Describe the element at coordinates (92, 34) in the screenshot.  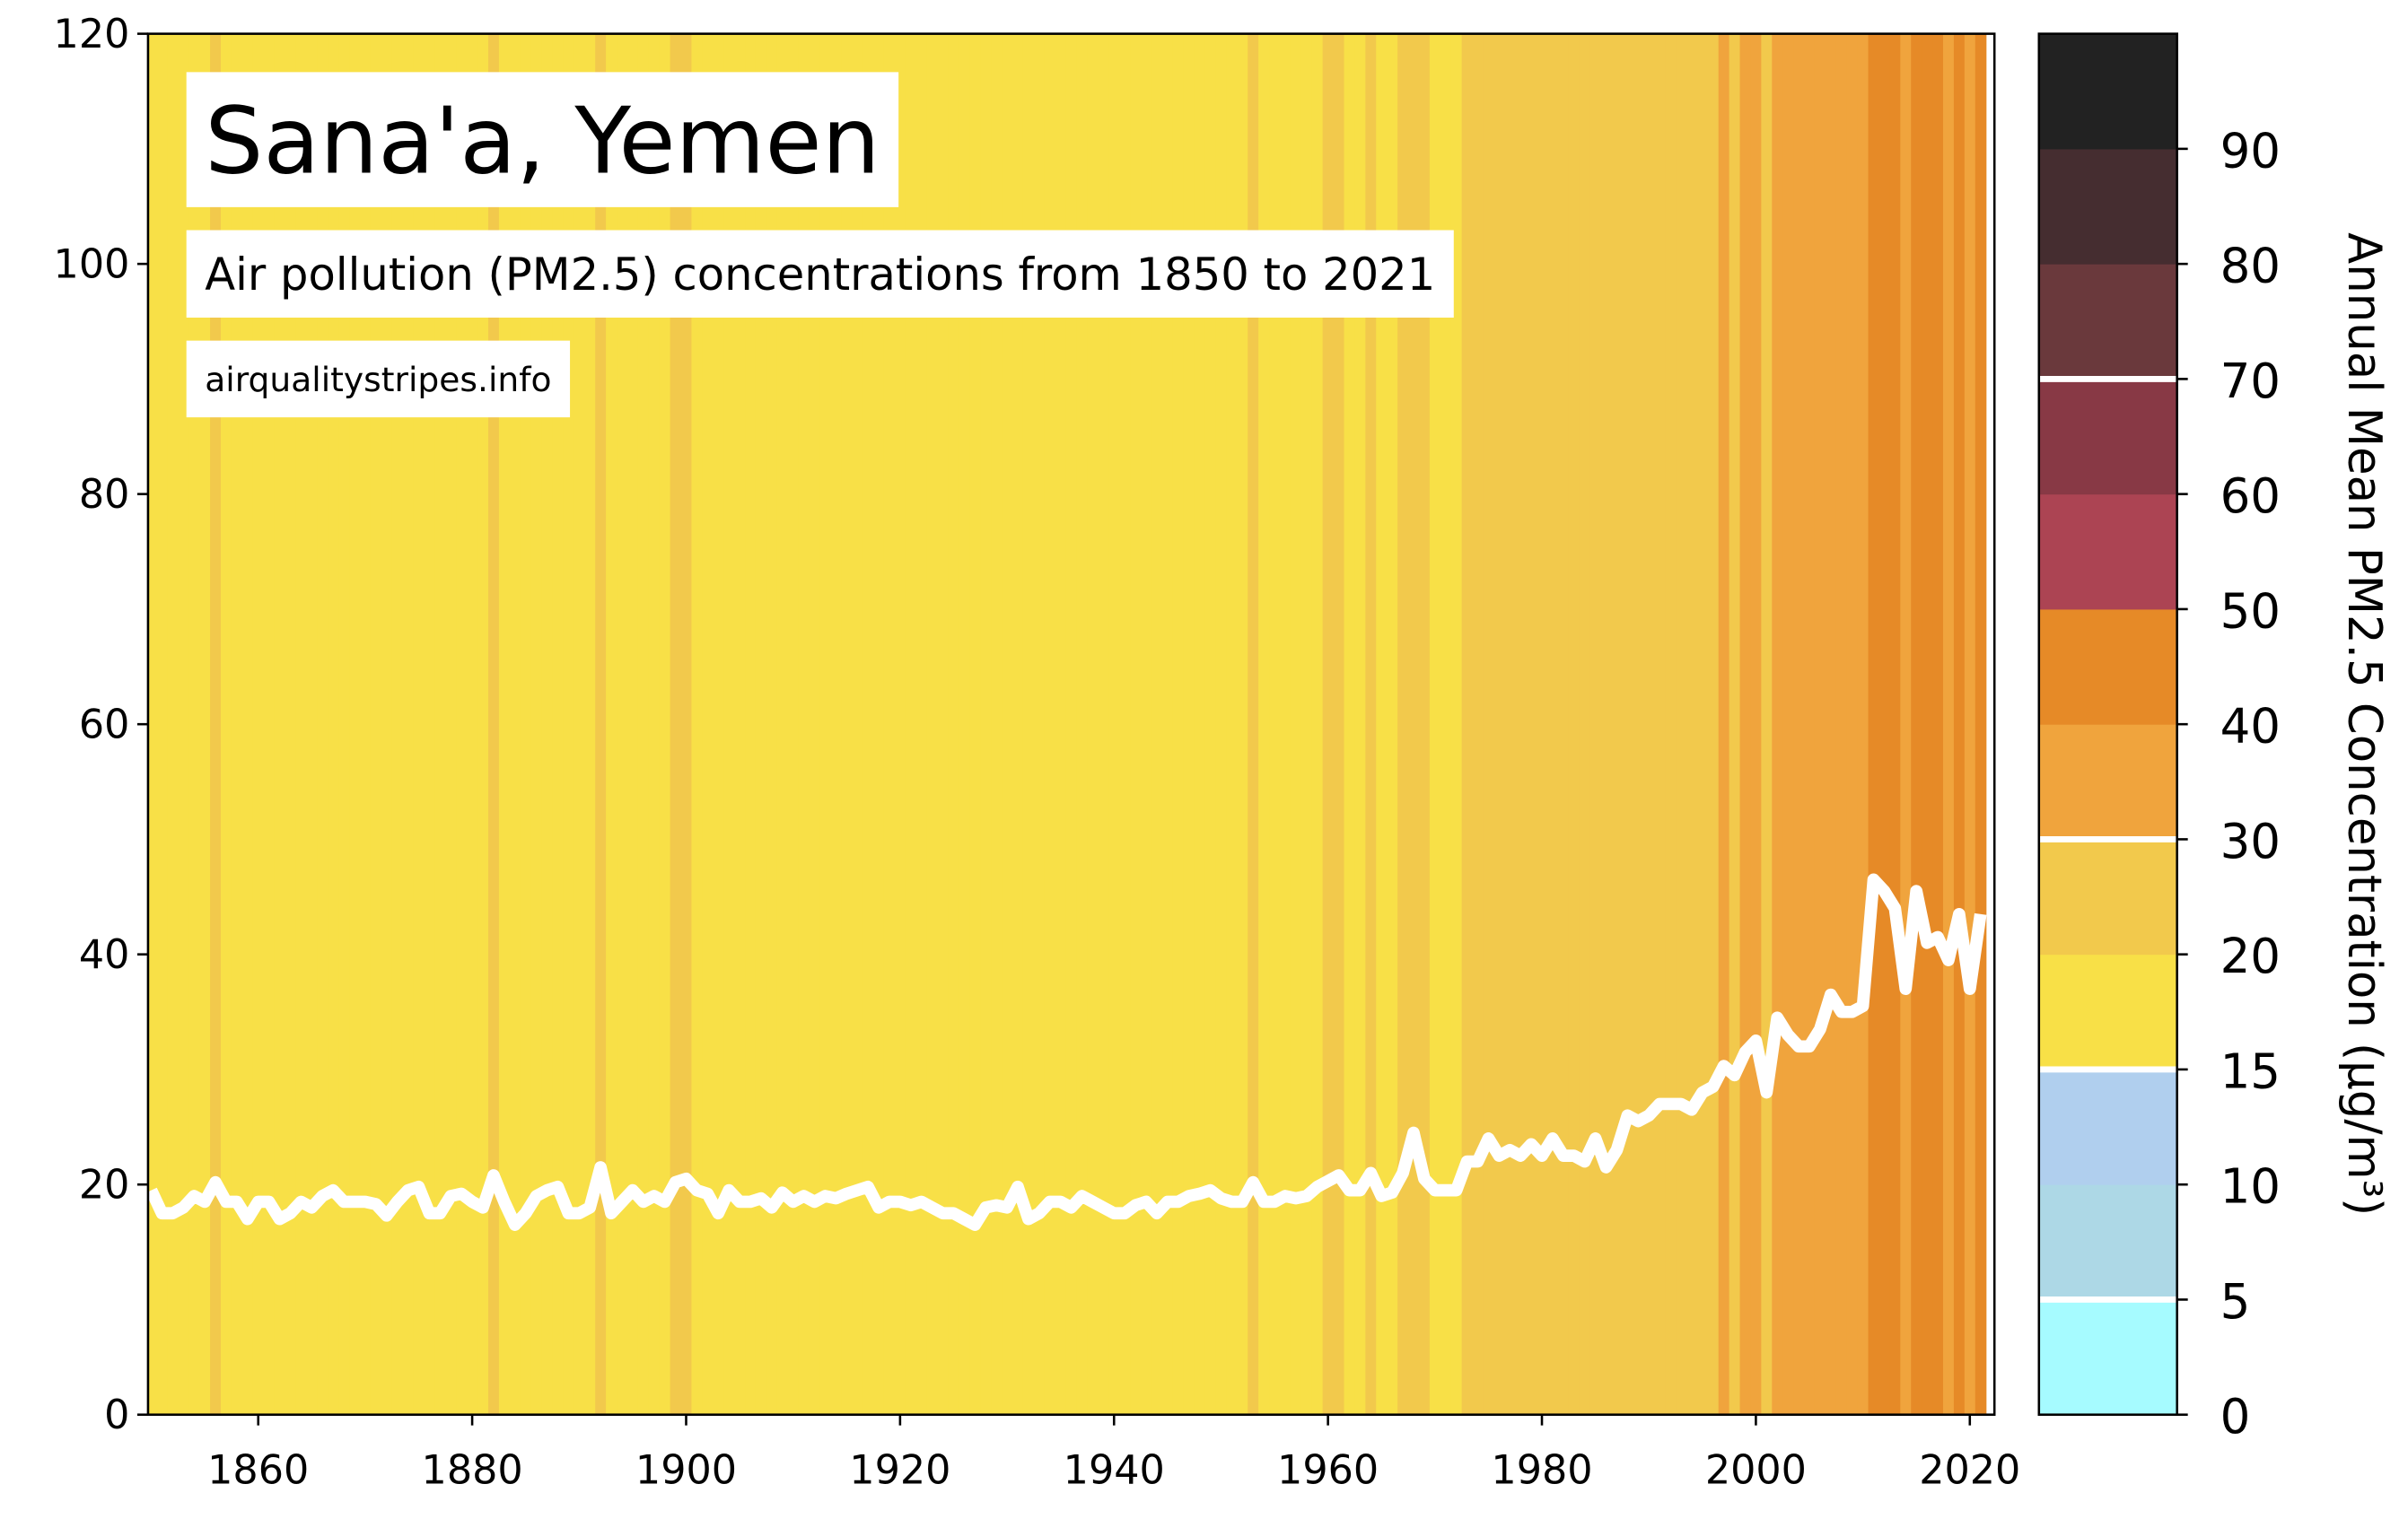
I see `y-tick-label: 120` at that location.